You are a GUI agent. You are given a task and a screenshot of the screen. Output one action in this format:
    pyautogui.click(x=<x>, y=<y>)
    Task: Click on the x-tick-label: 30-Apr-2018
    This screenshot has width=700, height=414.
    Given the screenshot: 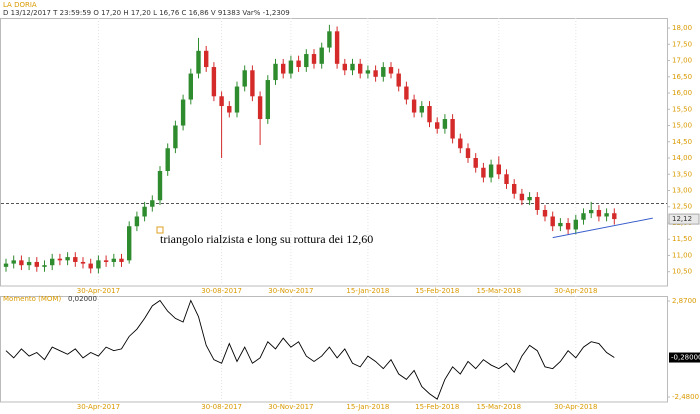 What is the action you would take?
    pyautogui.click(x=575, y=407)
    